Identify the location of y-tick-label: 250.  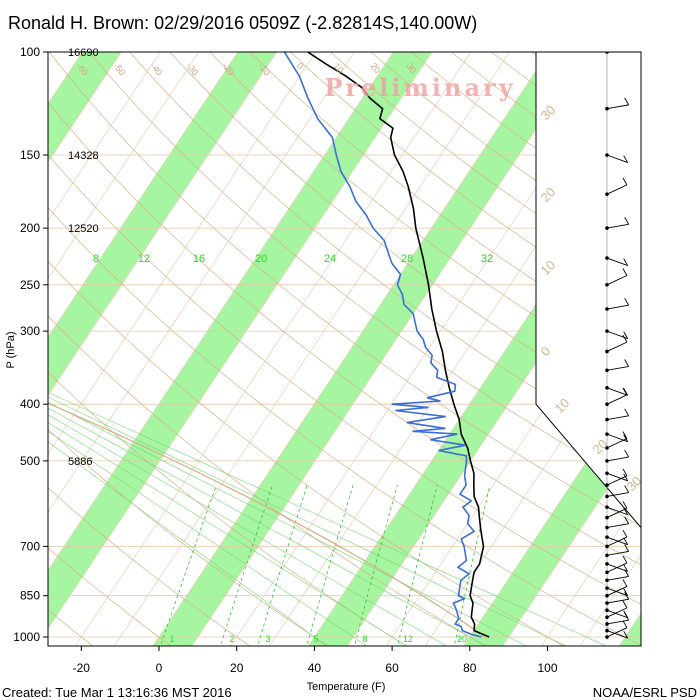
(30, 285).